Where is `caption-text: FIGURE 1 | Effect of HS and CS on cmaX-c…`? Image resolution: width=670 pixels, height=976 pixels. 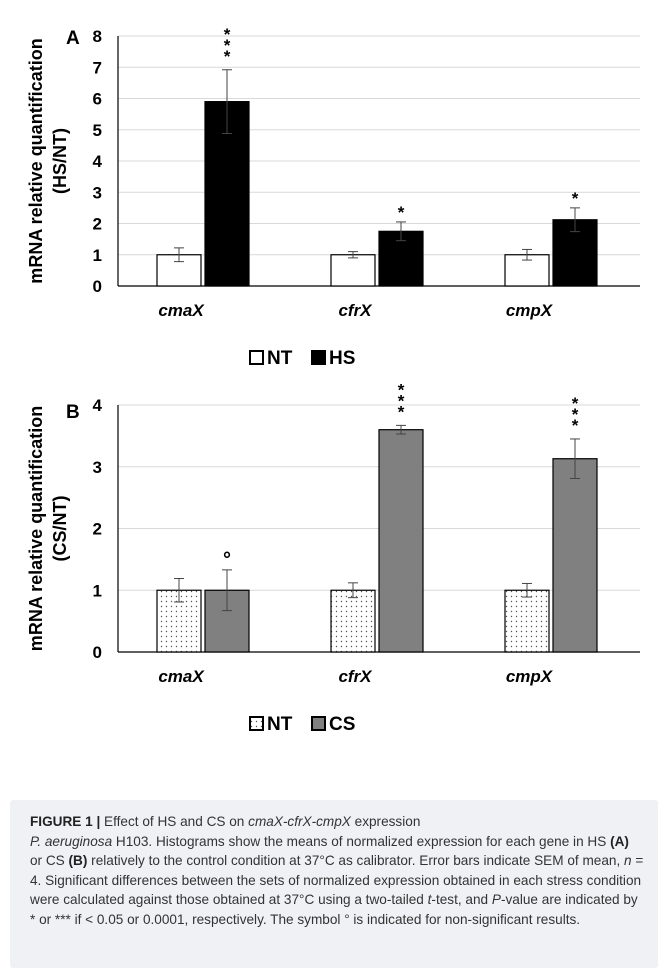 caption-text: FIGURE 1 | Effect of HS and CS on cmaX-c… is located at coordinates (337, 871).